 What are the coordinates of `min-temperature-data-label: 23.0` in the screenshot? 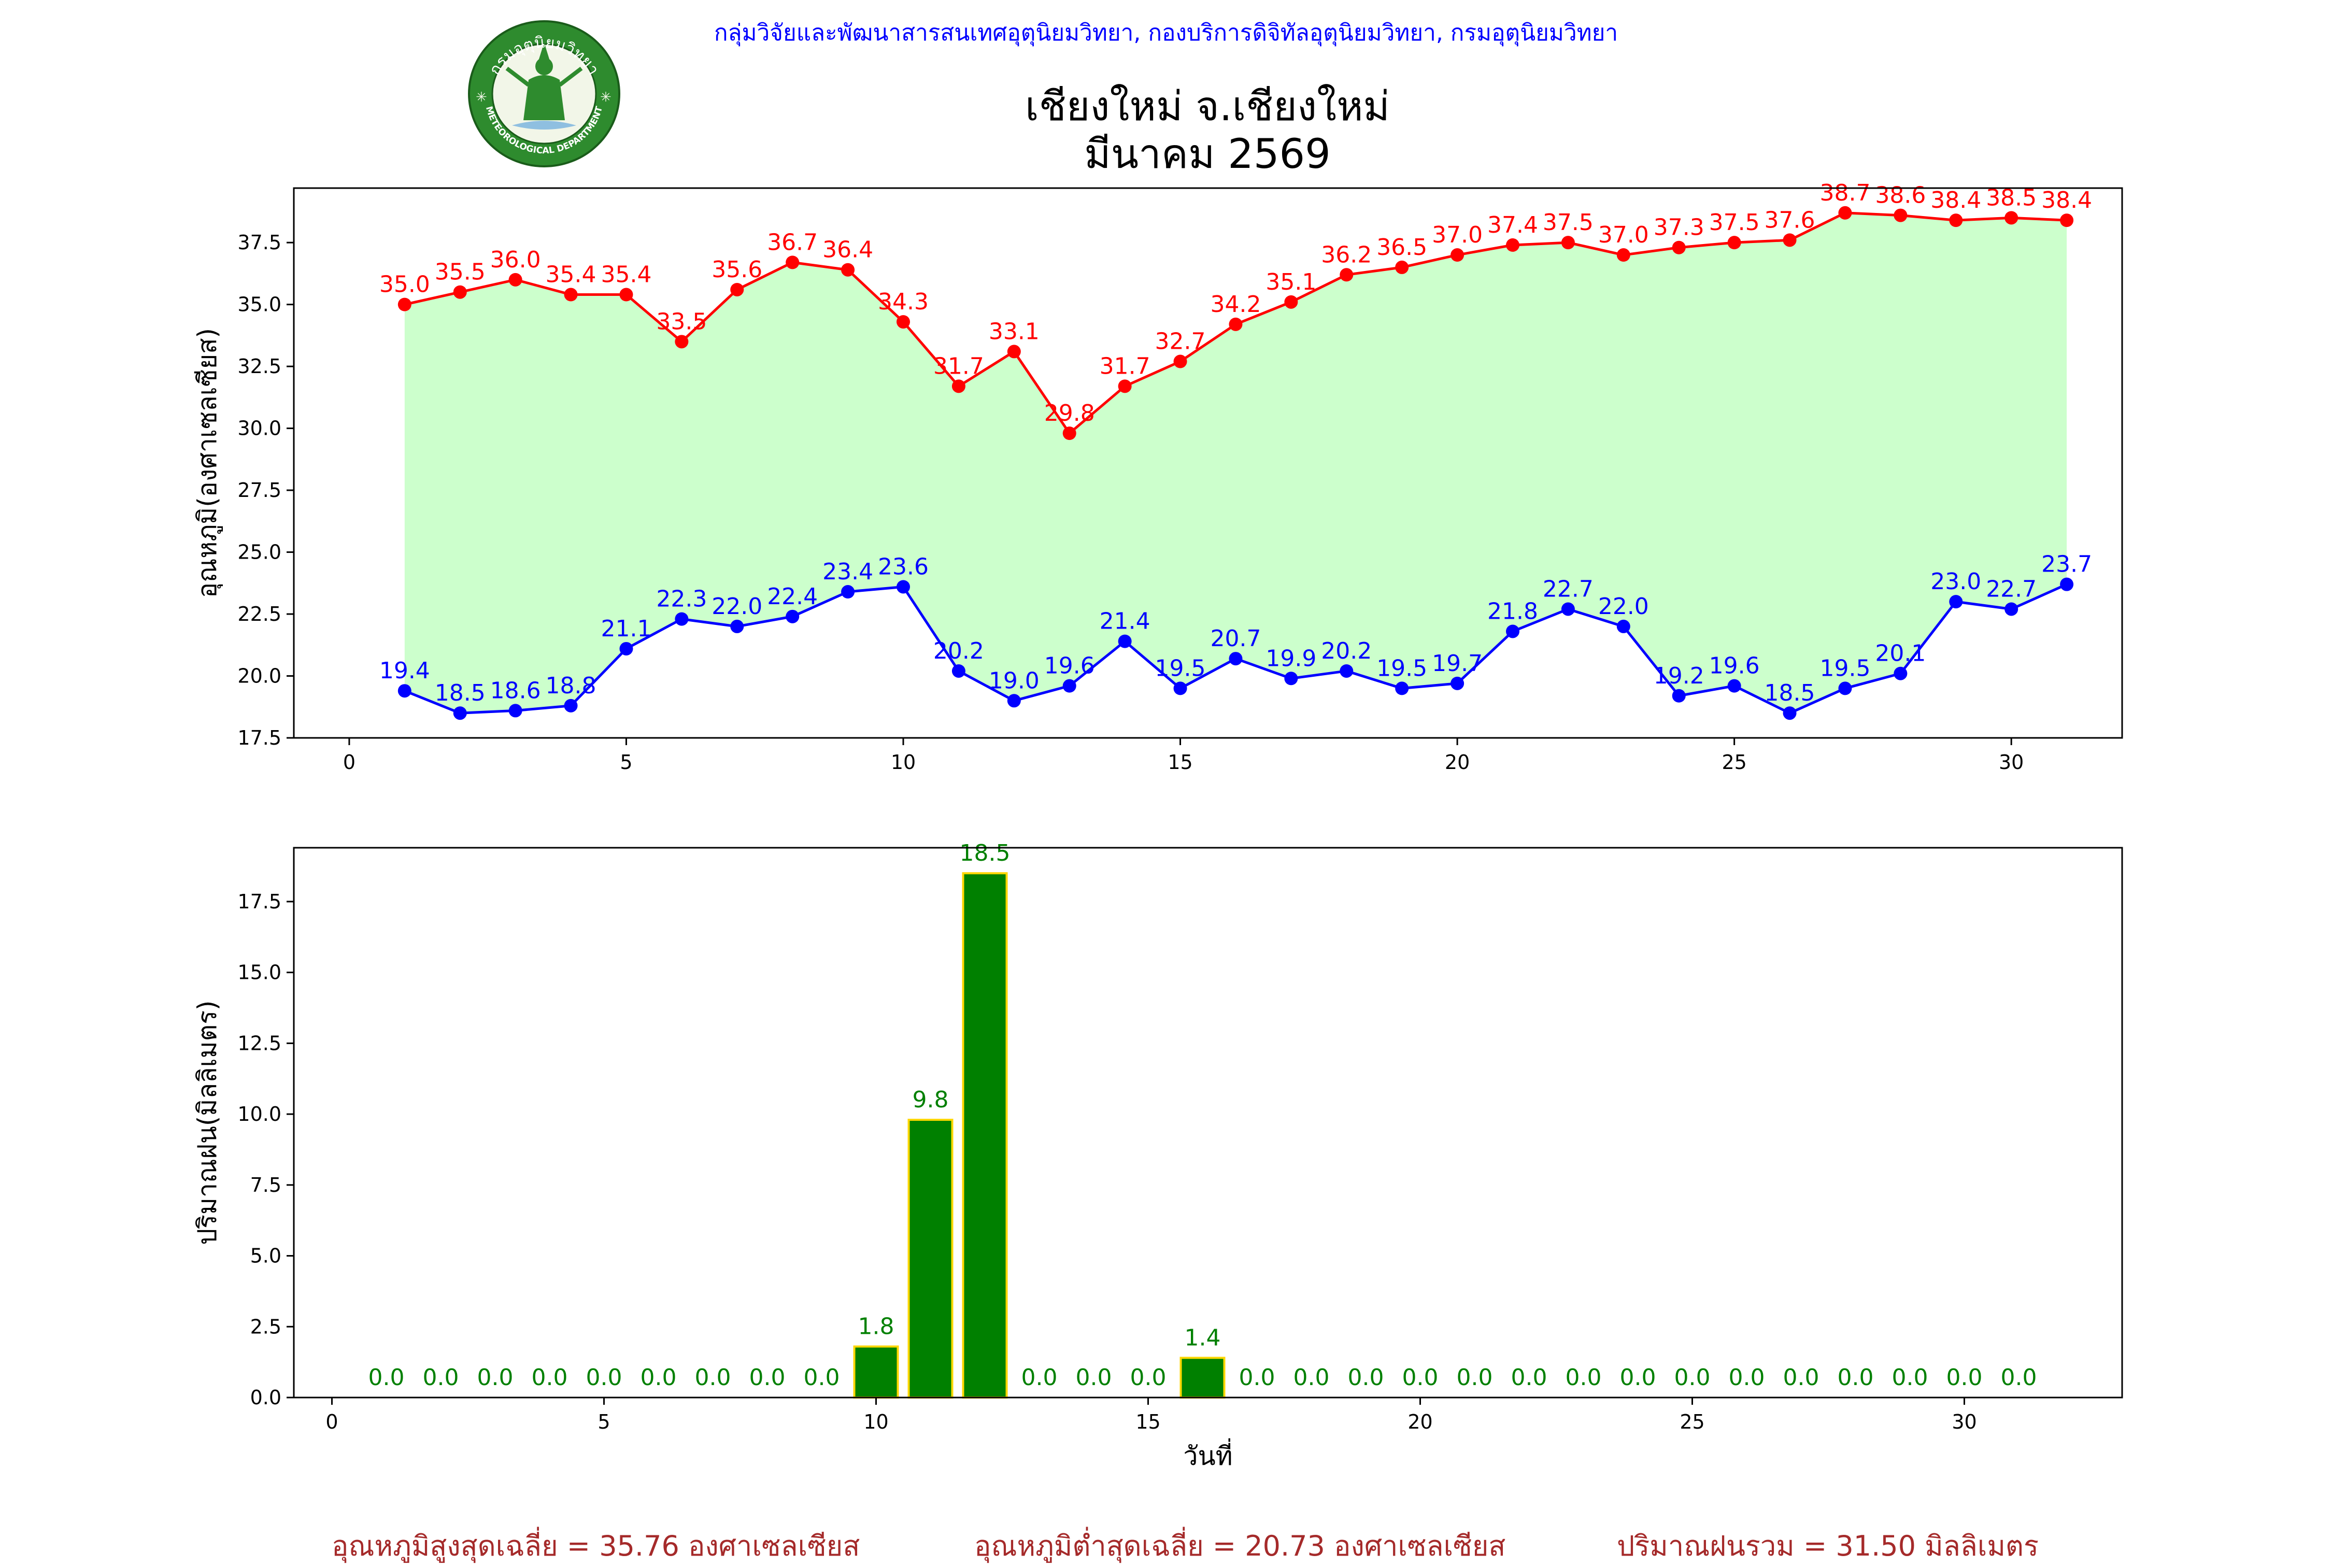 It's located at (1956, 581).